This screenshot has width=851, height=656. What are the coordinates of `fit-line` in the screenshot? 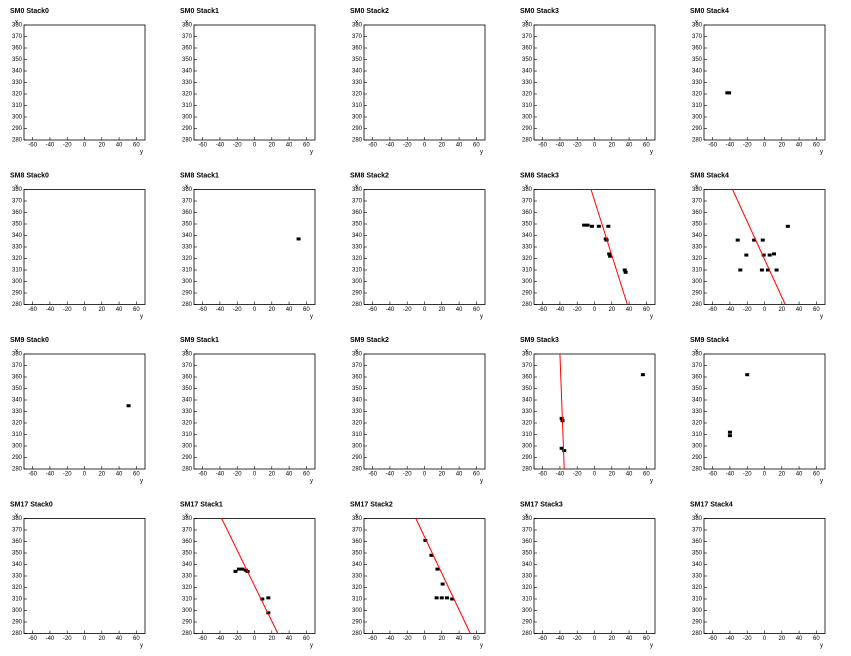 It's located at (250, 576).